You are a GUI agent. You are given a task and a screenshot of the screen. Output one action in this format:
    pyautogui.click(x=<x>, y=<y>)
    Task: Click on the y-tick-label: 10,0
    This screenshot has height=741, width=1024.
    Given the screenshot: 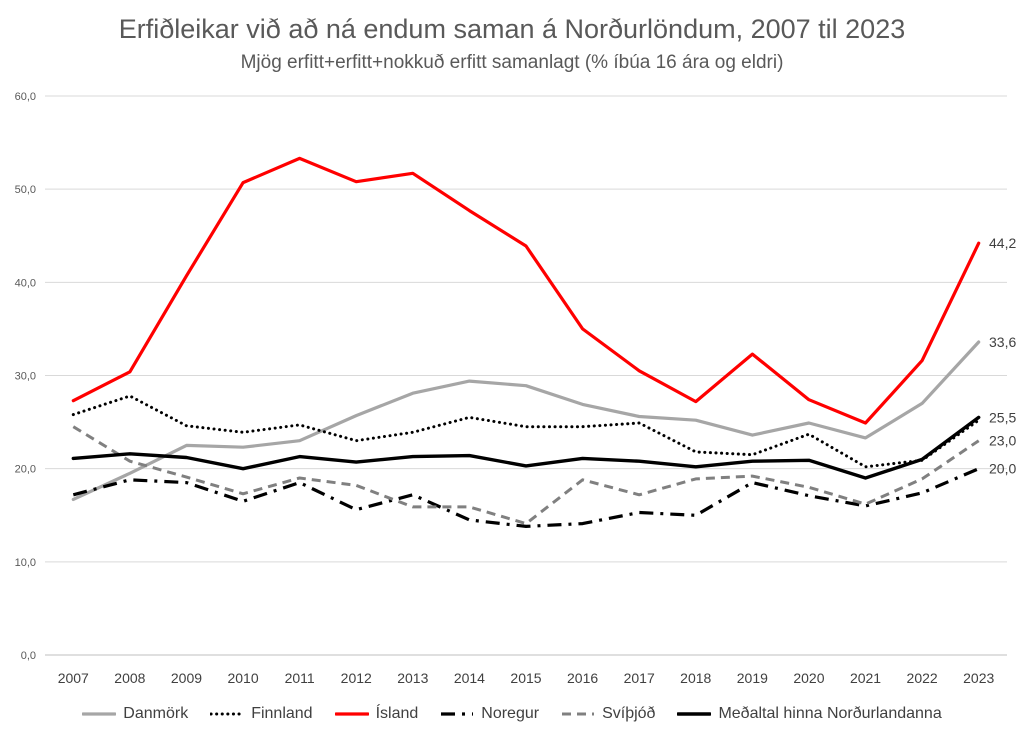 What is the action you would take?
    pyautogui.click(x=25, y=563)
    